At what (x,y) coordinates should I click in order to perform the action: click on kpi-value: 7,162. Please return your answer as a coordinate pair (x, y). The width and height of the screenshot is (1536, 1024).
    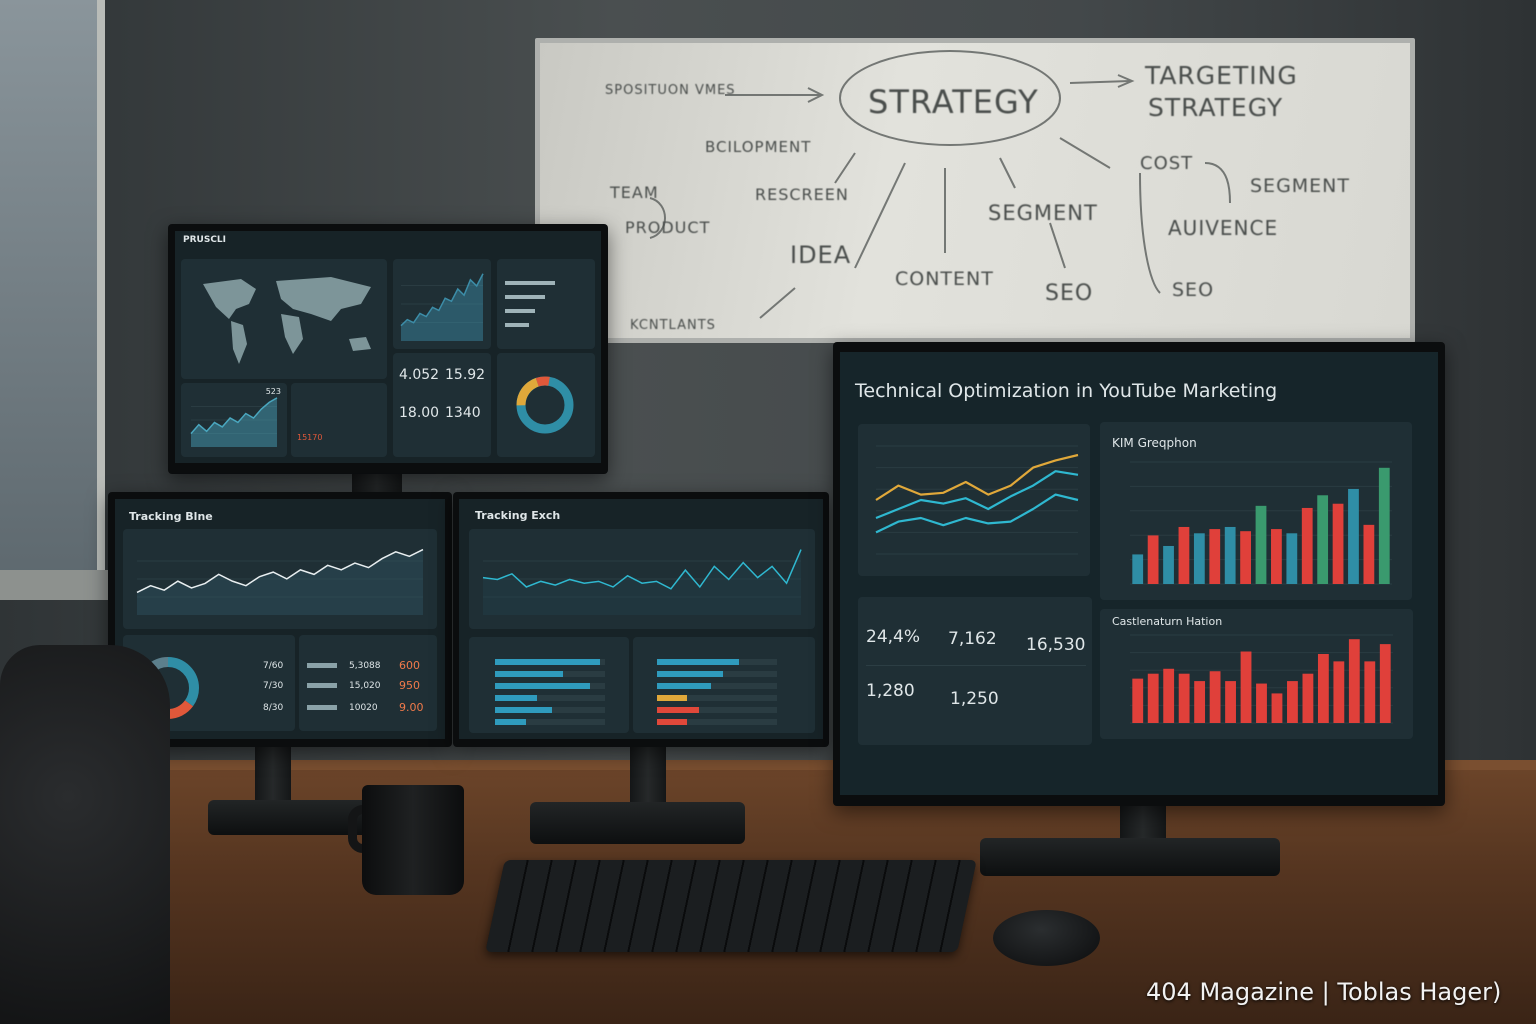
    Looking at the image, I should click on (972, 639).